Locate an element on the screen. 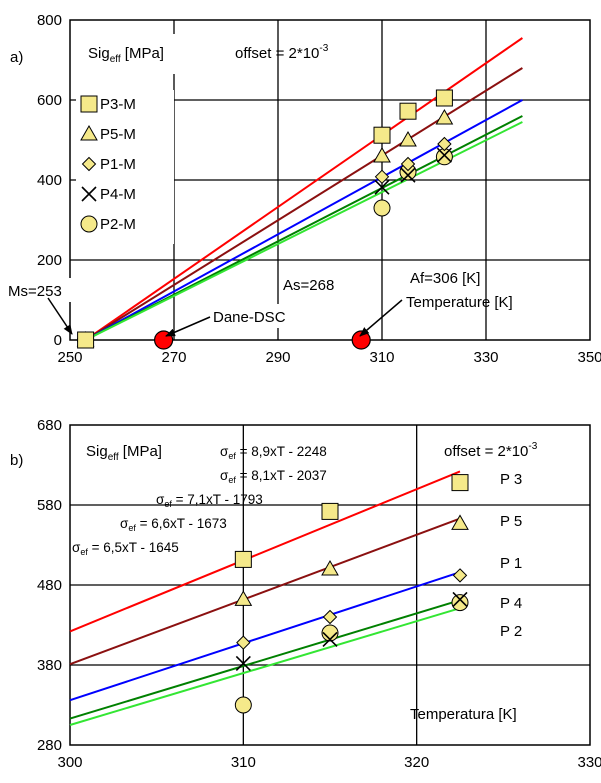 The image size is (601, 783). as-arrow is located at coordinates (188, 326).